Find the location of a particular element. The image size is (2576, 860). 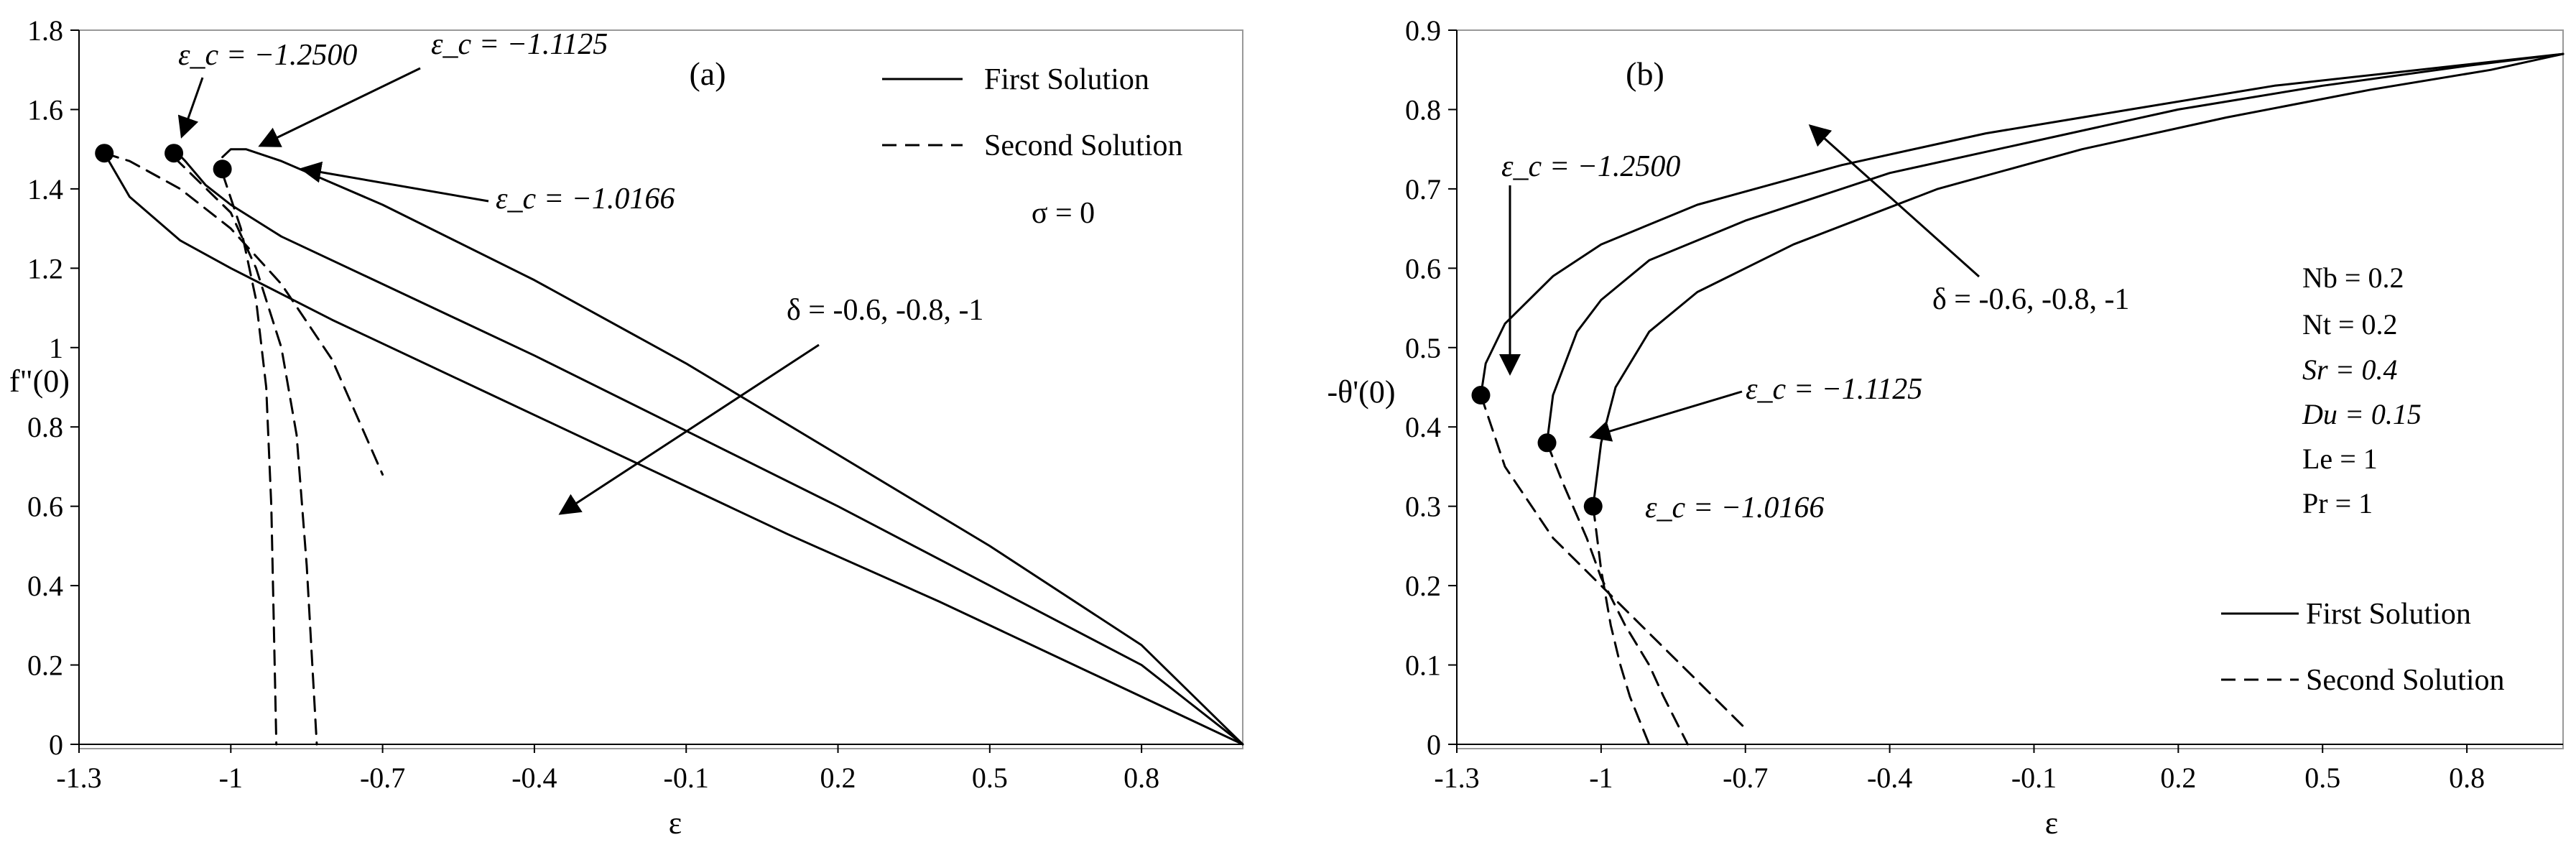

legend-second-b: Second Solution is located at coordinates (2405, 680).